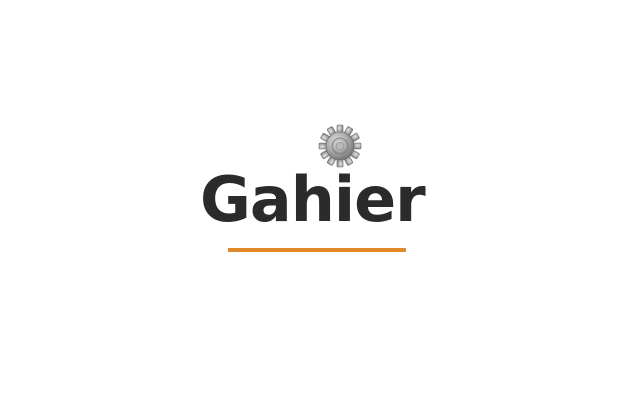 The height and width of the screenshot is (416, 620). What do you see at coordinates (317, 250) in the screenshot?
I see `logo-underline` at bounding box center [317, 250].